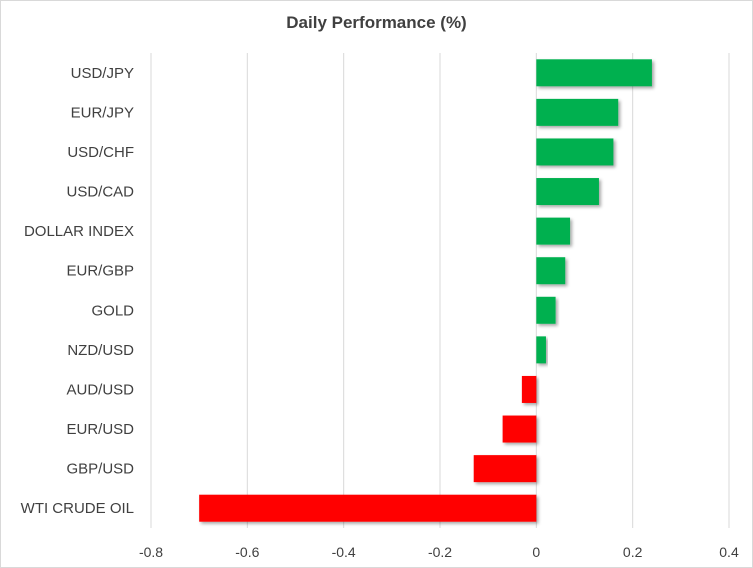  What do you see at coordinates (553, 231) in the screenshot?
I see `bar-dollar-index` at bounding box center [553, 231].